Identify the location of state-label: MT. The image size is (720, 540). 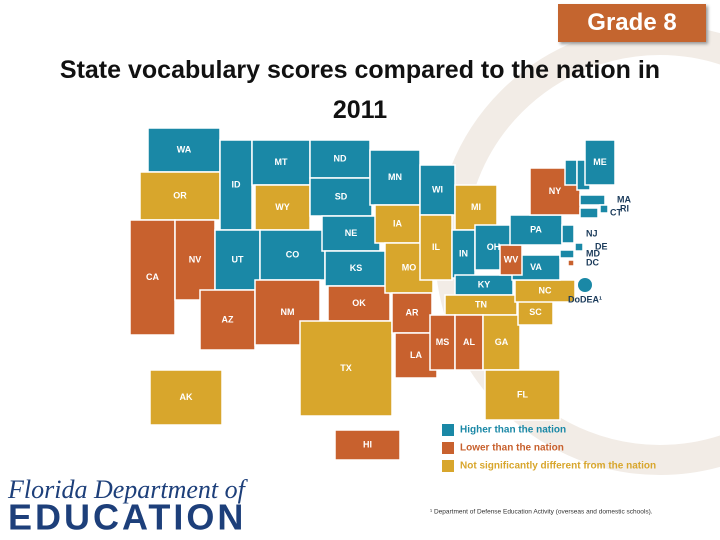
(281, 162).